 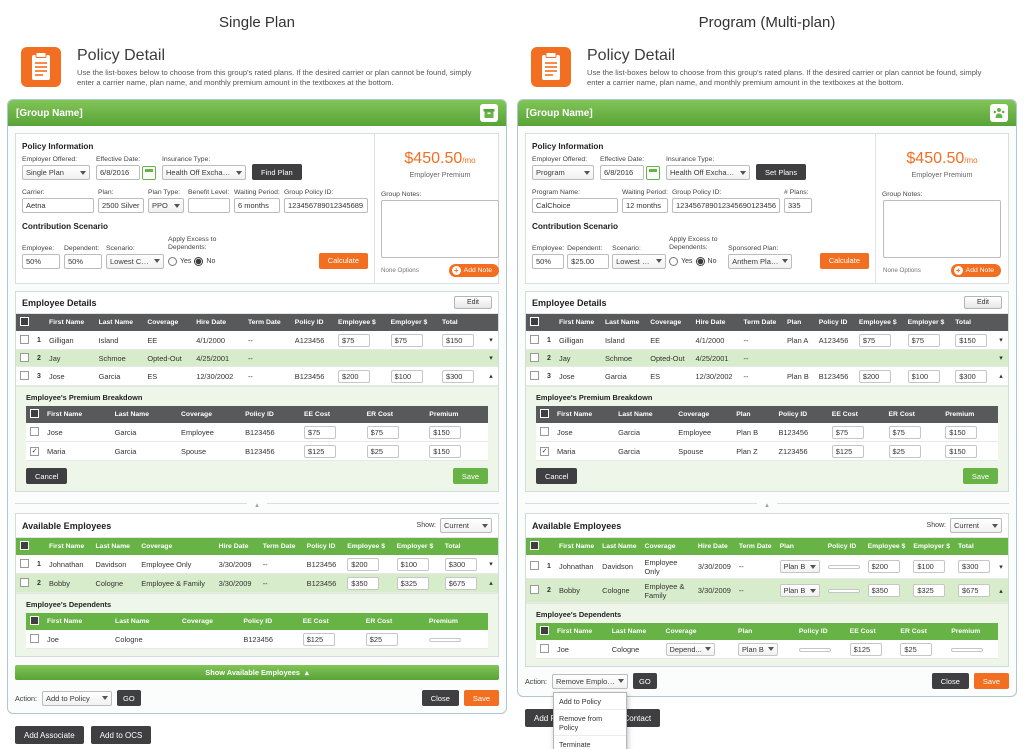 I want to click on menu-item-terminate-employee: Terminate Employee, so click(x=590, y=742).